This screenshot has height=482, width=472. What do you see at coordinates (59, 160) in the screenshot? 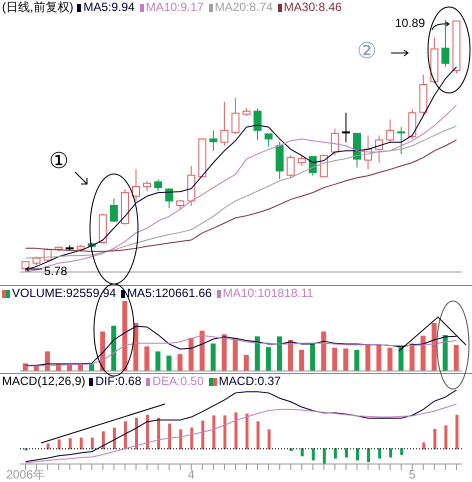
I see `annotation: ①` at bounding box center [59, 160].